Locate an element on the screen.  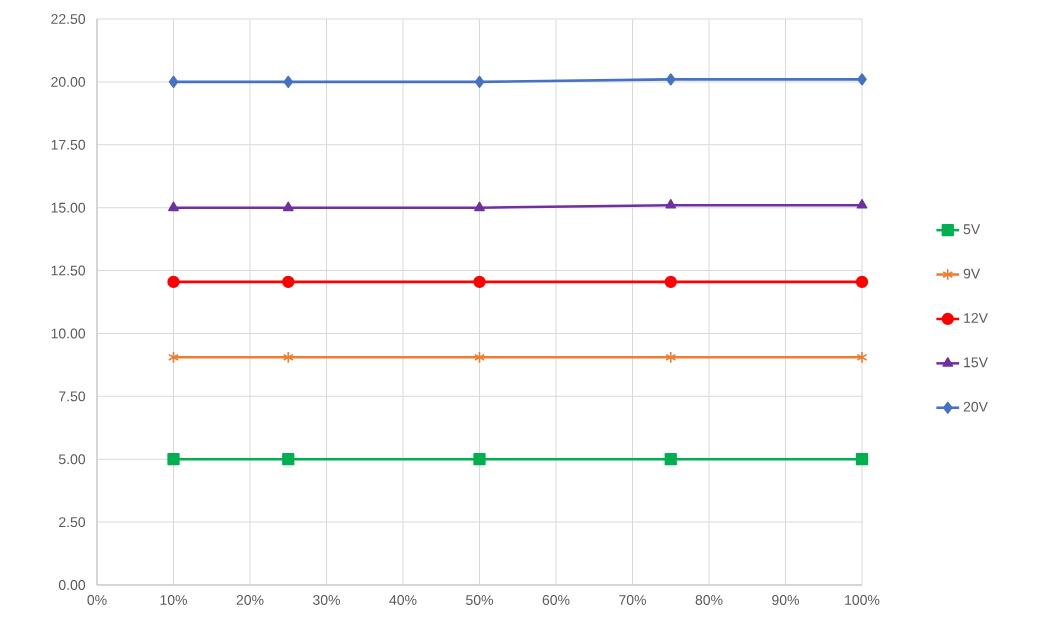
x-tick-label: 20% is located at coordinates (250, 600).